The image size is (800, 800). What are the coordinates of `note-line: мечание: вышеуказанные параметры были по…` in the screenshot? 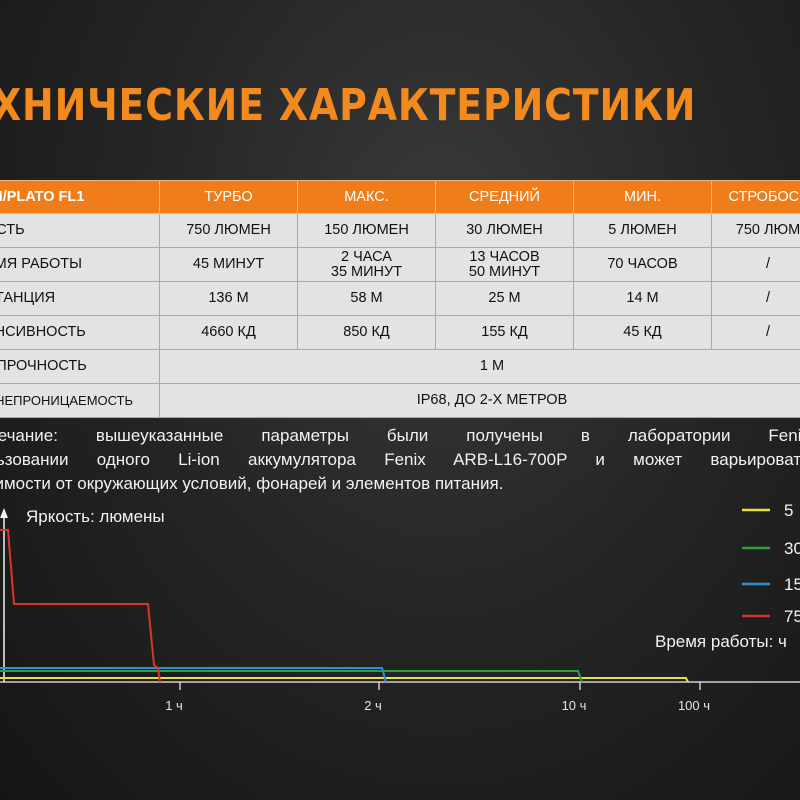 It's located at (400, 435).